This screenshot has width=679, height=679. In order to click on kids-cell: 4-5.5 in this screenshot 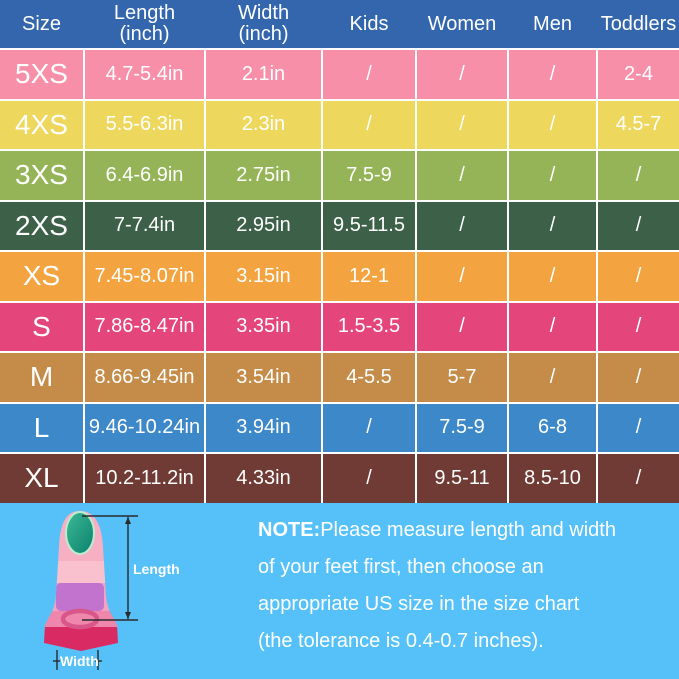, I will do `click(369, 377)`.